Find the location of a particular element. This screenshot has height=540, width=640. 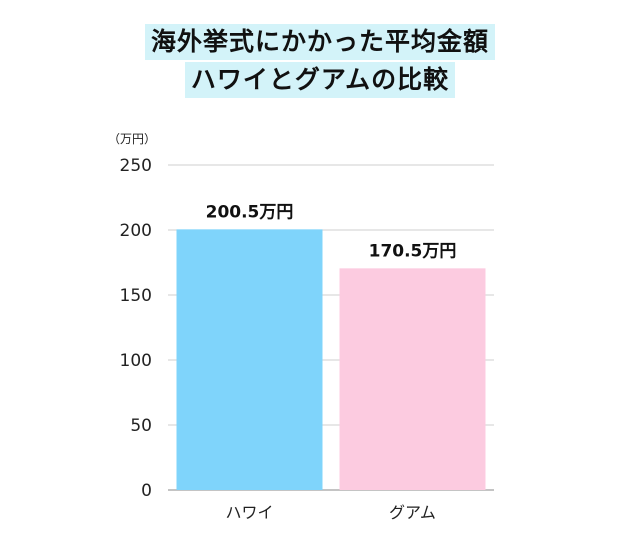

y-tick-label: 250 is located at coordinates (136, 166).